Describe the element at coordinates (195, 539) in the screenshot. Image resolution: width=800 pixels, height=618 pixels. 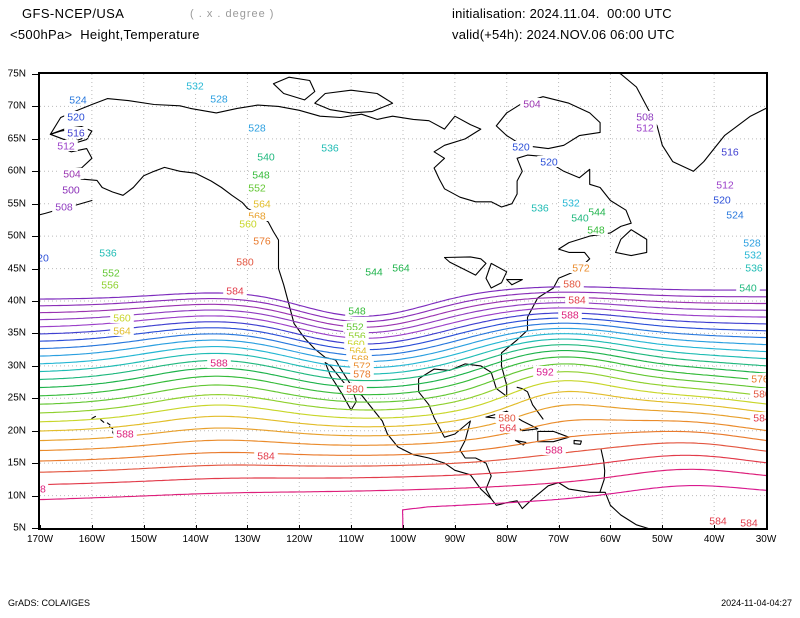
I see `x-axis-tick-label: 140W` at that location.